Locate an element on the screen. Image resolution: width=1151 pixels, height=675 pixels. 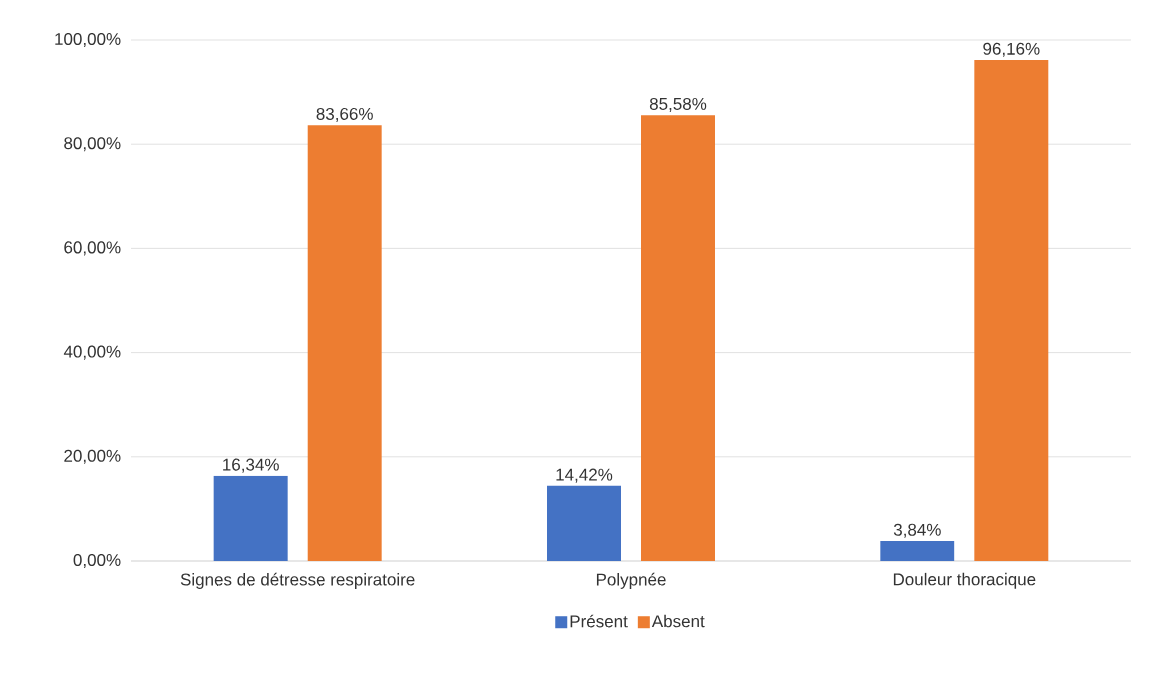
y-tick-label: 0,00% is located at coordinates (97, 561).